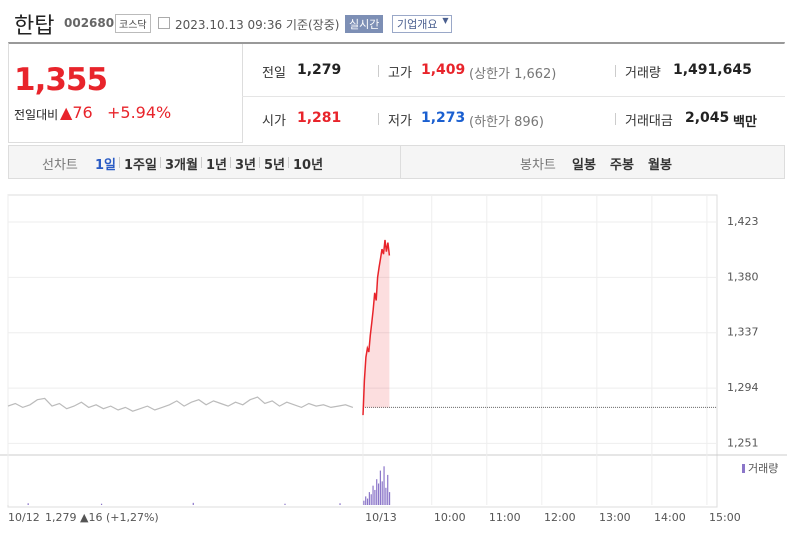  Describe the element at coordinates (164, 23) in the screenshot. I see `clock-icon` at that location.